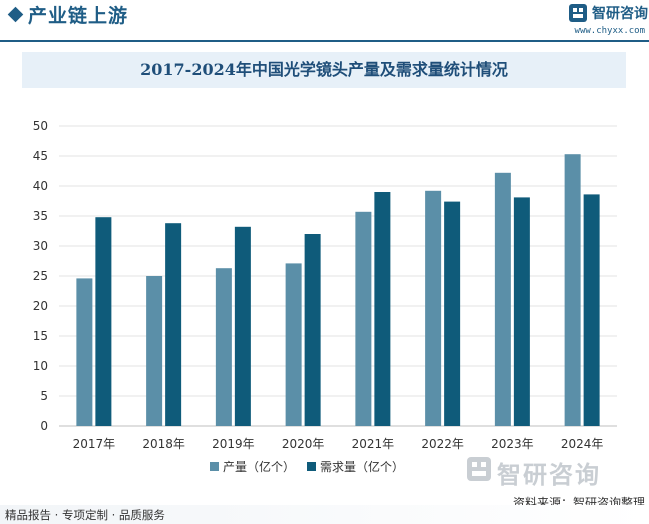 The width and height of the screenshot is (649, 524). Describe the element at coordinates (44, 426) in the screenshot. I see `y-tick-label: 0` at that location.